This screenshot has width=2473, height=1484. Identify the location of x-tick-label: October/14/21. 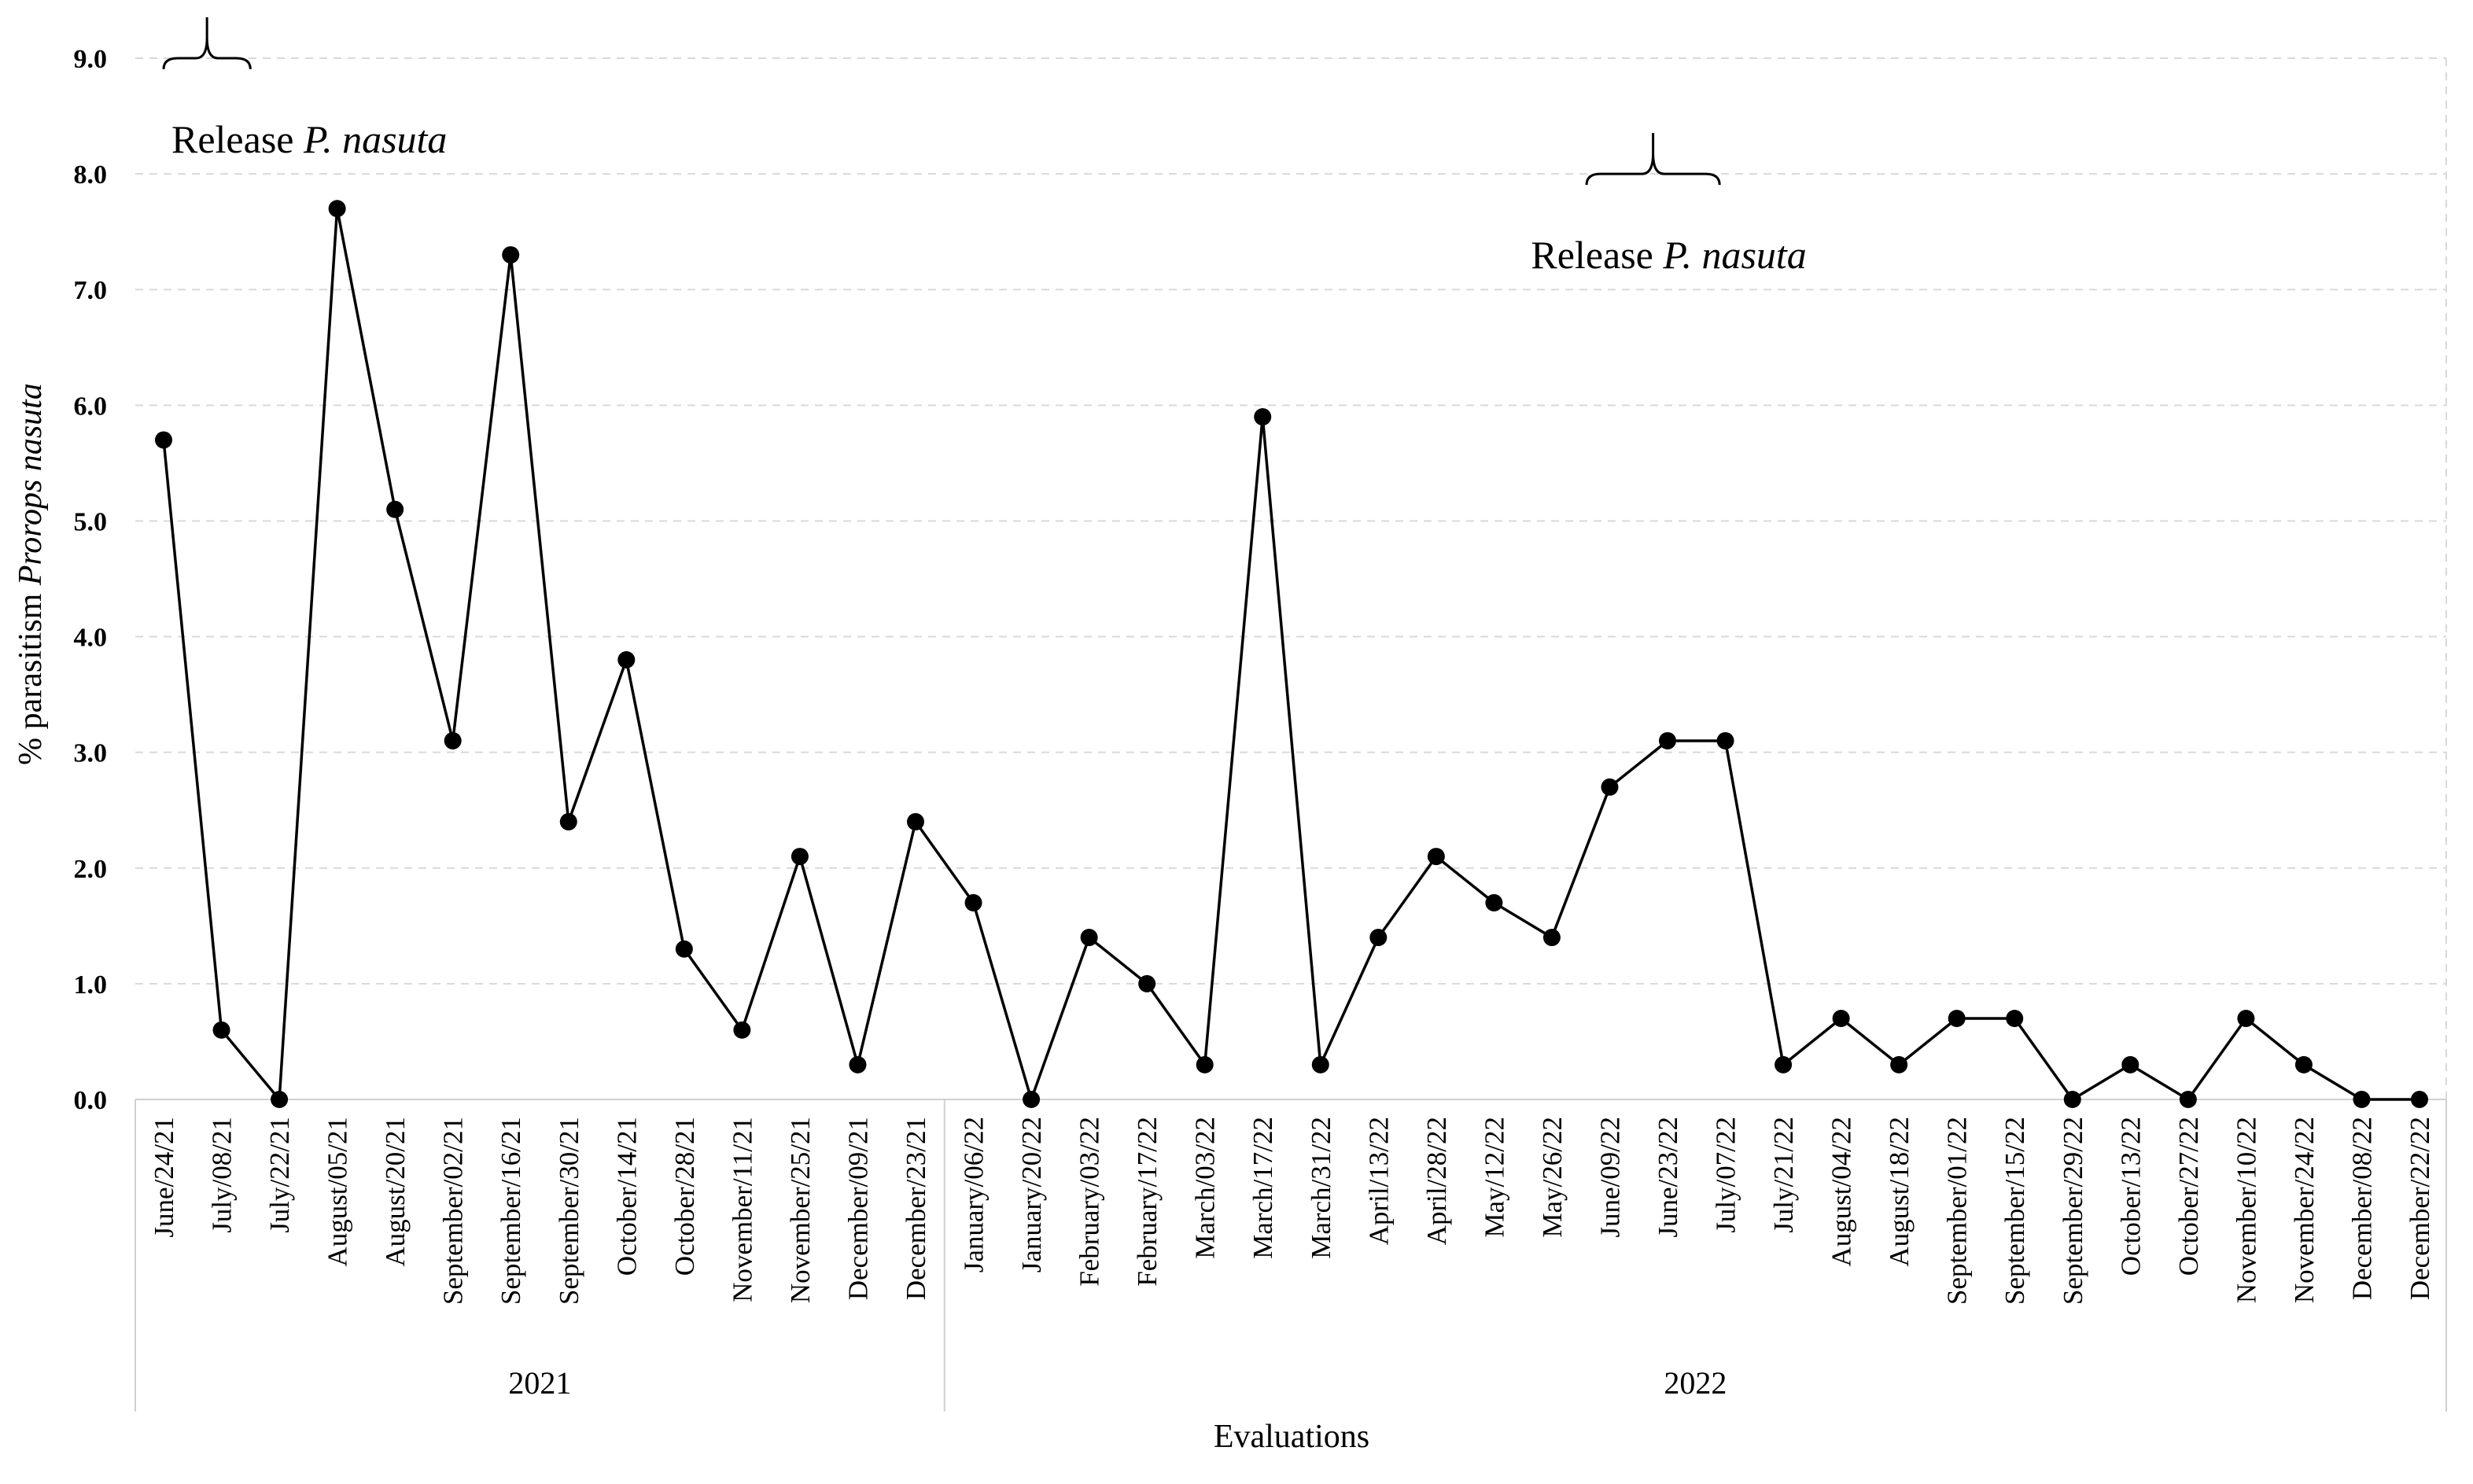
(626, 1196).